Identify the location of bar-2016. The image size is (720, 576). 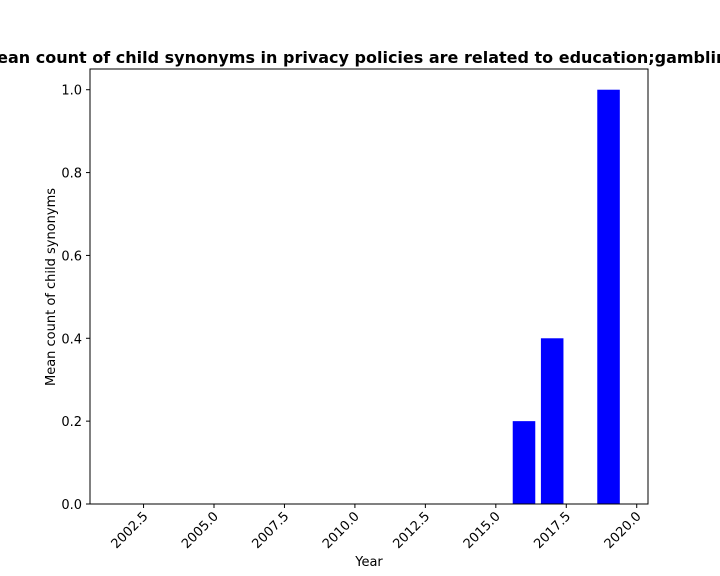
(524, 462).